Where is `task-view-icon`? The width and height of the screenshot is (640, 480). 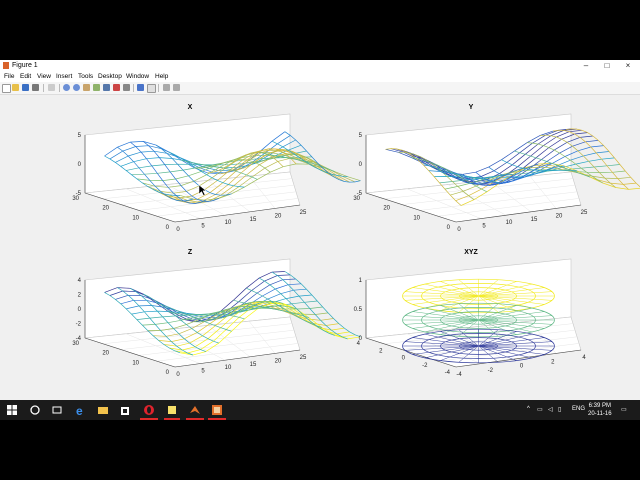 task-view-icon is located at coordinates (57, 409).